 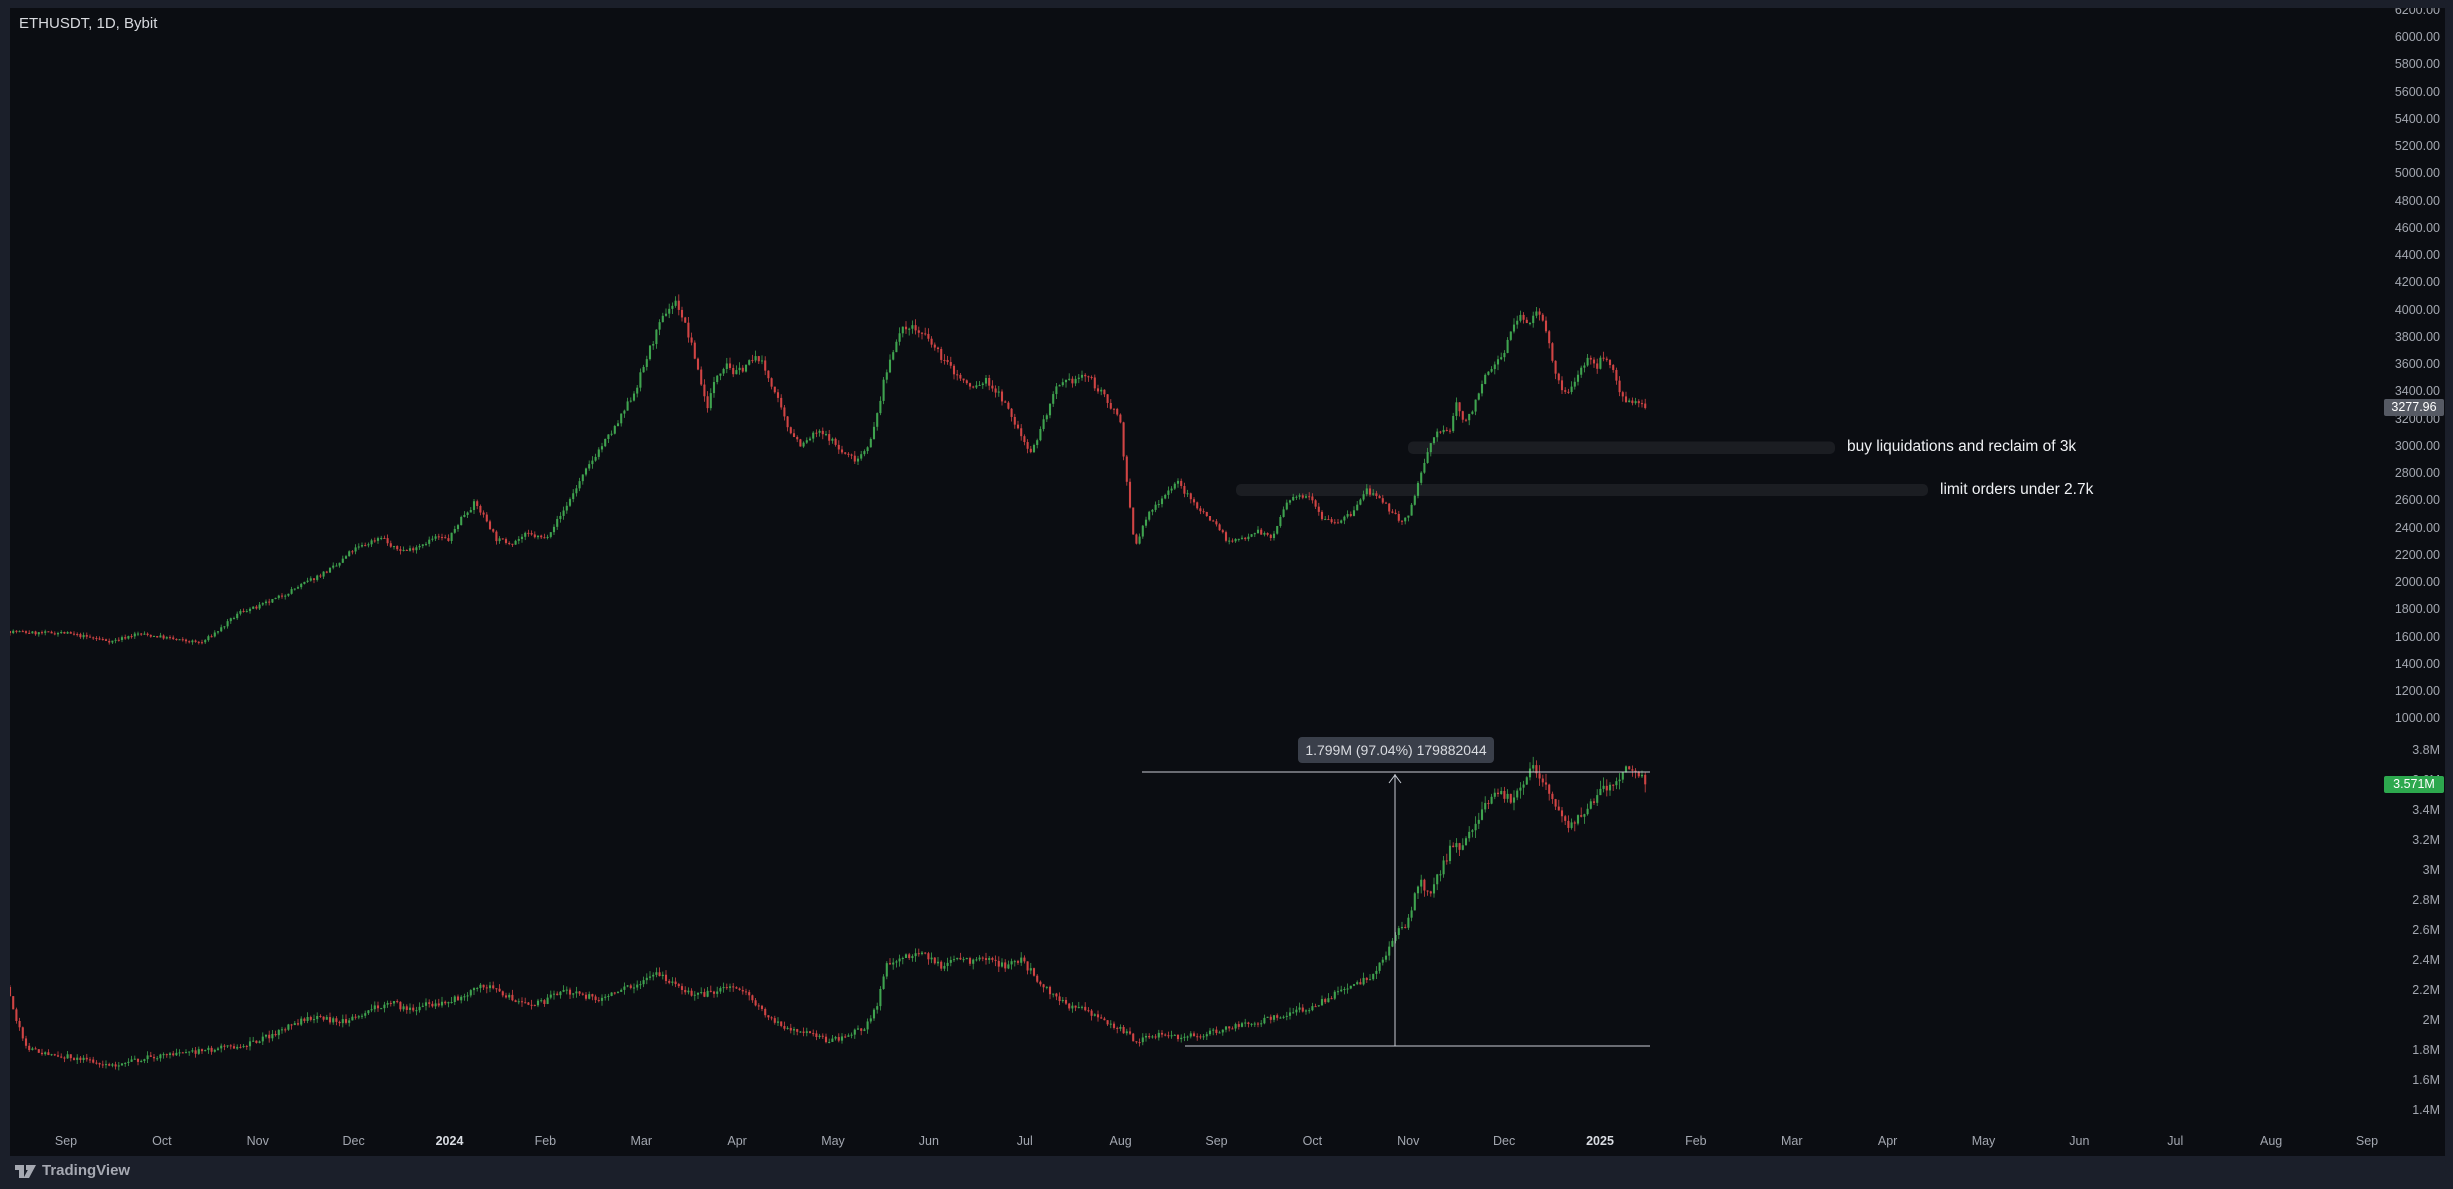 What do you see at coordinates (2417, 364) in the screenshot?
I see `price-tick-label: 3600.00` at bounding box center [2417, 364].